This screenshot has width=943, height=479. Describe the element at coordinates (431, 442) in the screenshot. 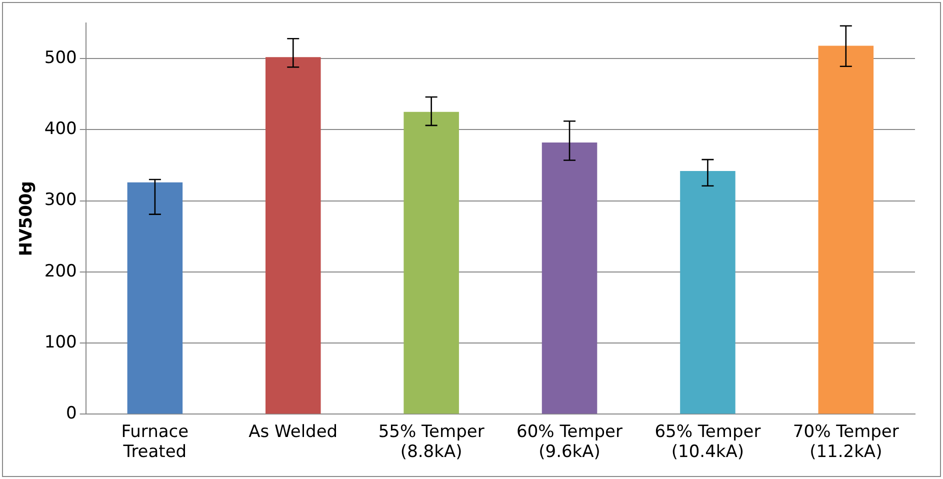

I see `x-tick-label: 55% Temper (8.8kA)` at that location.